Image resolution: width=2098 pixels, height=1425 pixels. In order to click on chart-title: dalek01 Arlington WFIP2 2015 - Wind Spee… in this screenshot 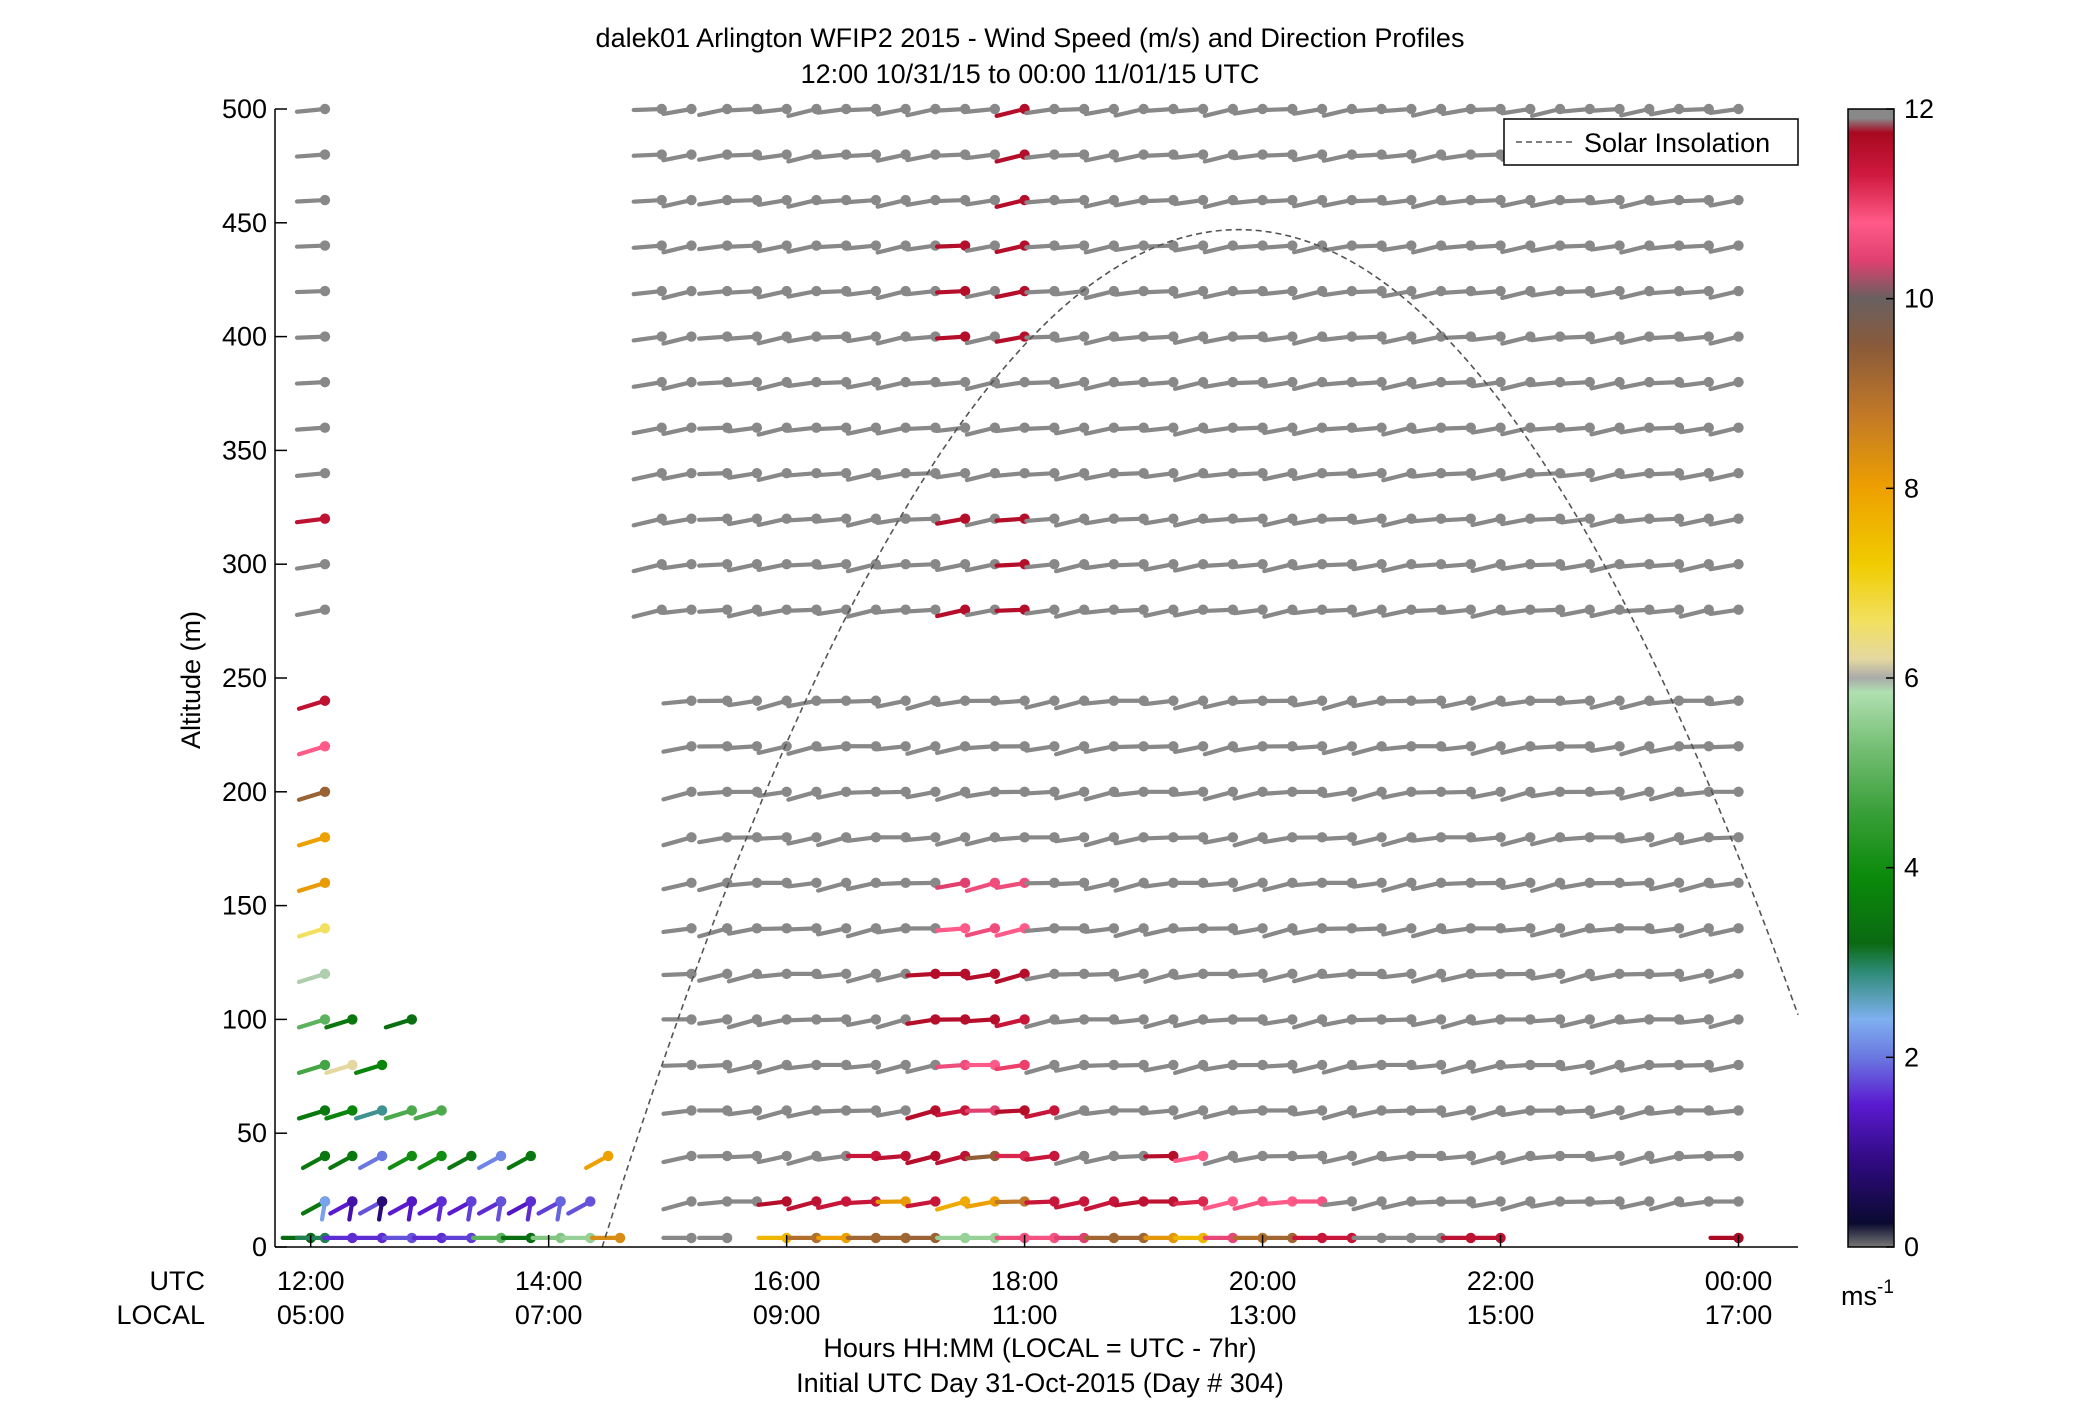, I will do `click(1030, 38)`.